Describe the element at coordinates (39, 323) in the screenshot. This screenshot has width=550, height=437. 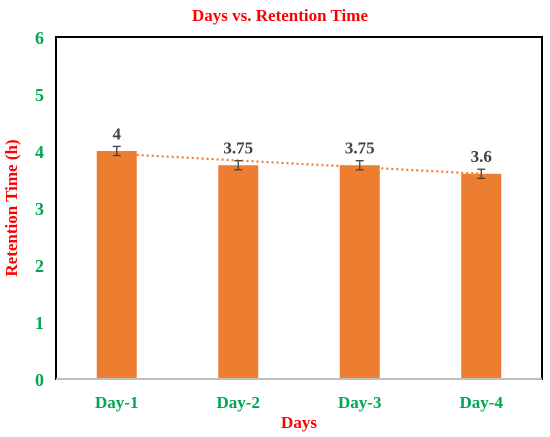
I see `y-tick-label: 1` at that location.